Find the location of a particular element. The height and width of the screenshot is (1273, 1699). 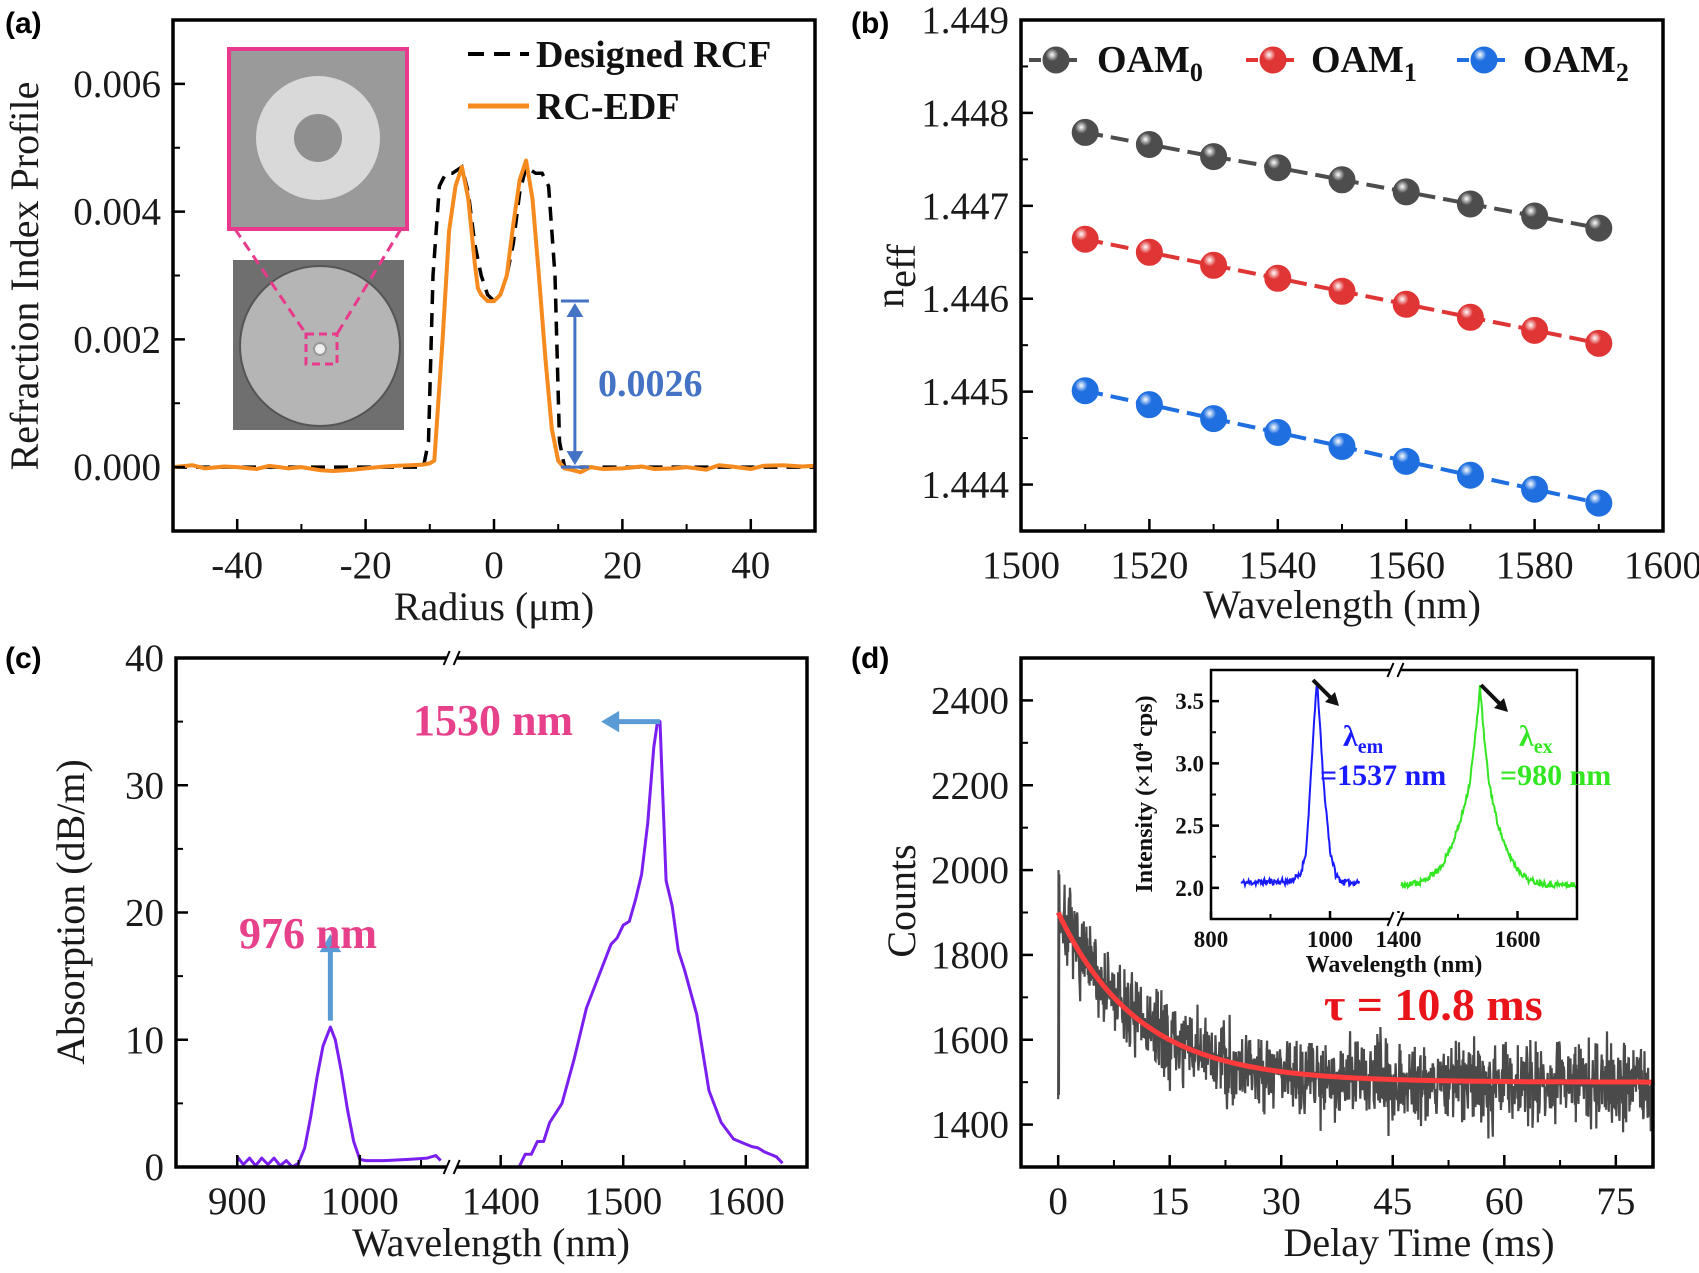

zoom-line-right is located at coordinates (369, 281).